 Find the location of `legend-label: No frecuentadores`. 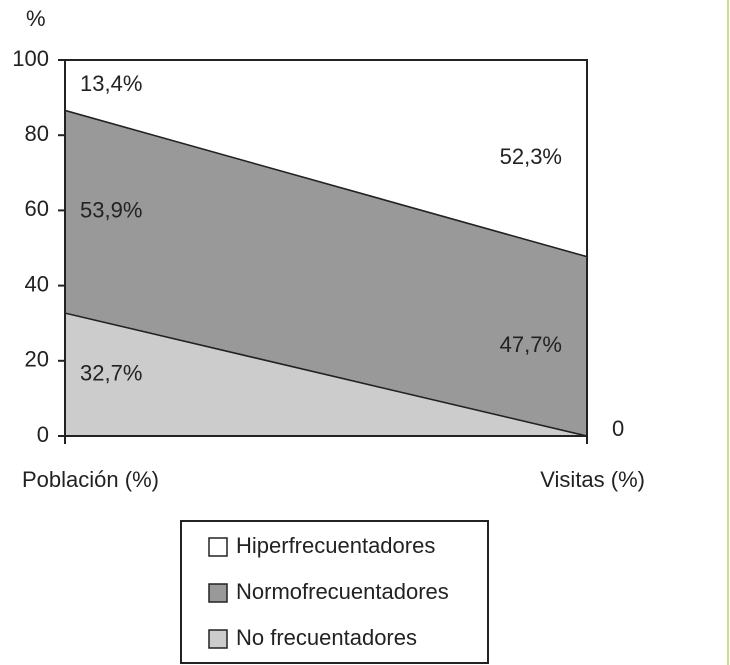

legend-label: No frecuentadores is located at coordinates (326, 637).